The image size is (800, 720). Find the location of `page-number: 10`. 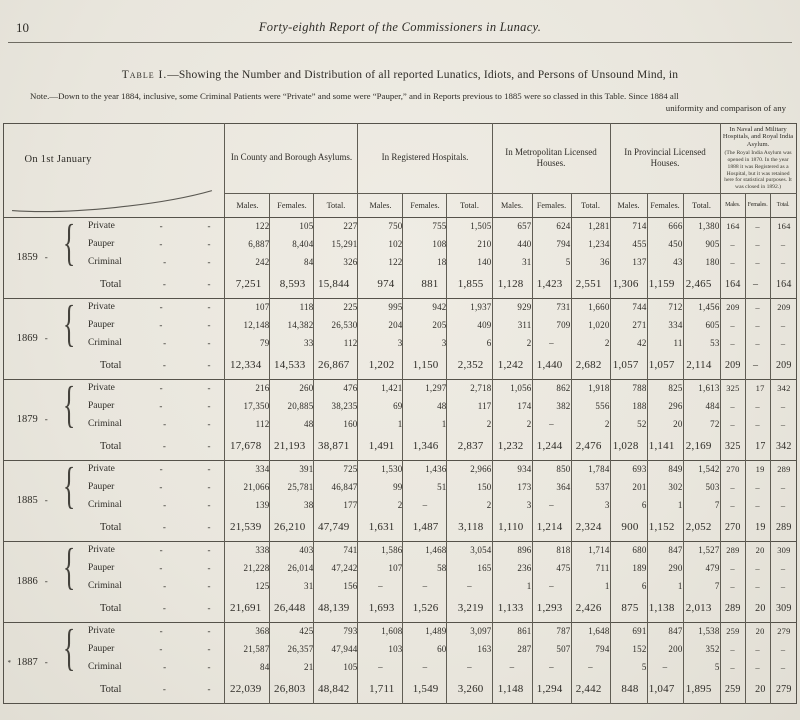

page-number: 10 is located at coordinates (22, 27).